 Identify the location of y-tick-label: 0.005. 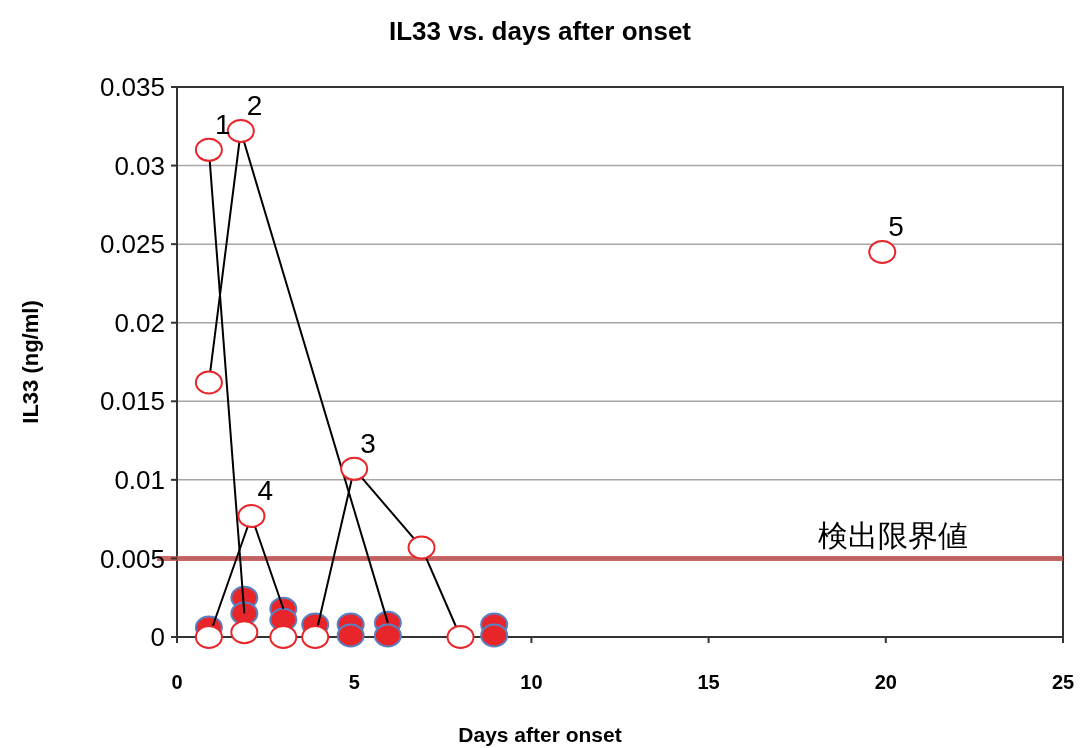
(132, 558).